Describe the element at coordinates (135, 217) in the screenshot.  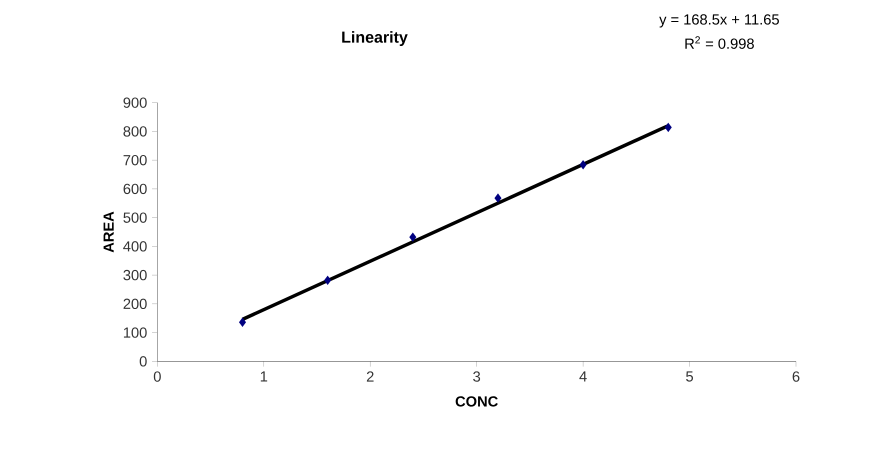
I see `y-tick-label: 500` at that location.